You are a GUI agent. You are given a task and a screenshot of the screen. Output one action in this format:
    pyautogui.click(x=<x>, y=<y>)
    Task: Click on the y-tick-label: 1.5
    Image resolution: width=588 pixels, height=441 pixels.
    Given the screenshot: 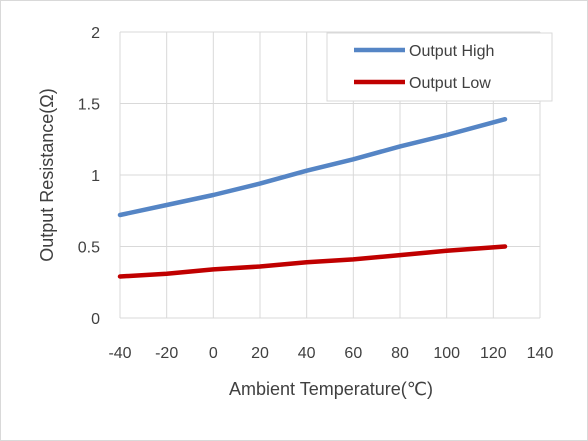 What is the action you would take?
    pyautogui.click(x=89, y=105)
    